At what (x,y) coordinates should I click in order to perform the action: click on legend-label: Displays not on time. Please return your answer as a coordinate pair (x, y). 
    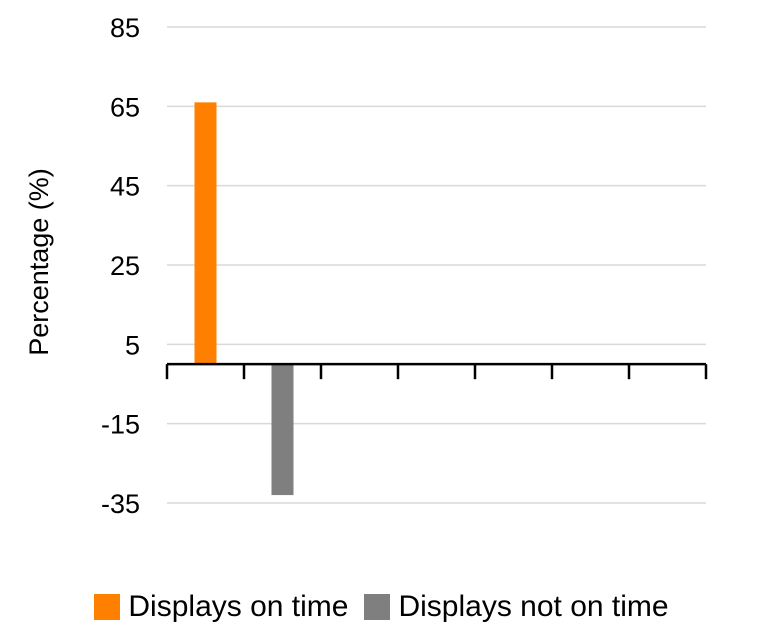
    Looking at the image, I should click on (533, 606).